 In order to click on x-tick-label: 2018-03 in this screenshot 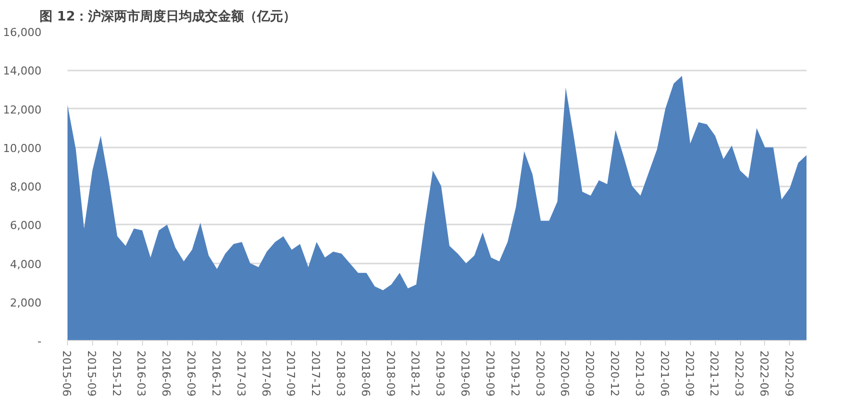, I will do `click(341, 373)`.